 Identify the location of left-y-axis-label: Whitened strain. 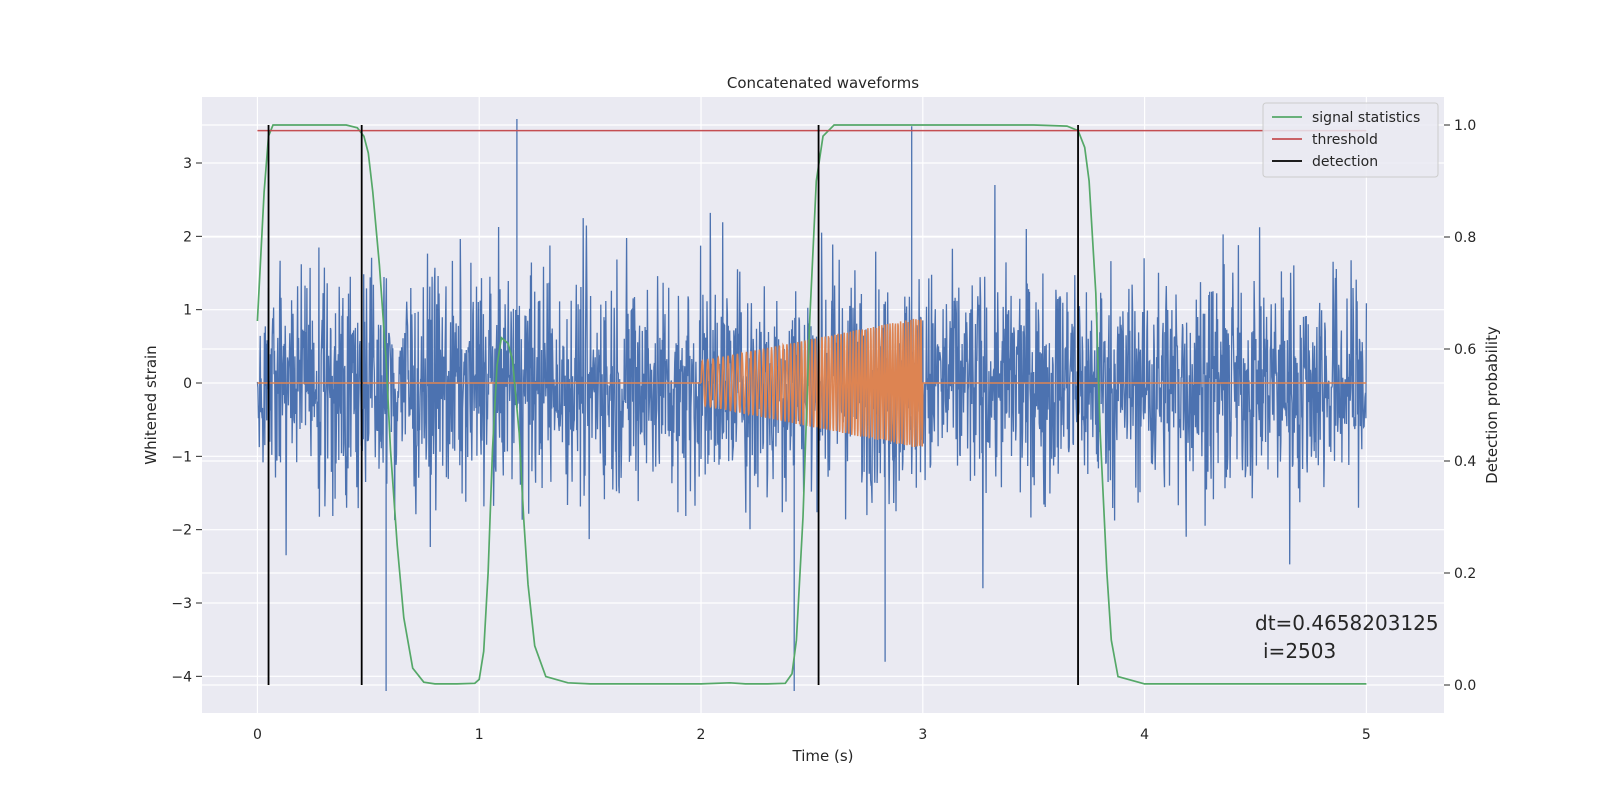
(151, 404).